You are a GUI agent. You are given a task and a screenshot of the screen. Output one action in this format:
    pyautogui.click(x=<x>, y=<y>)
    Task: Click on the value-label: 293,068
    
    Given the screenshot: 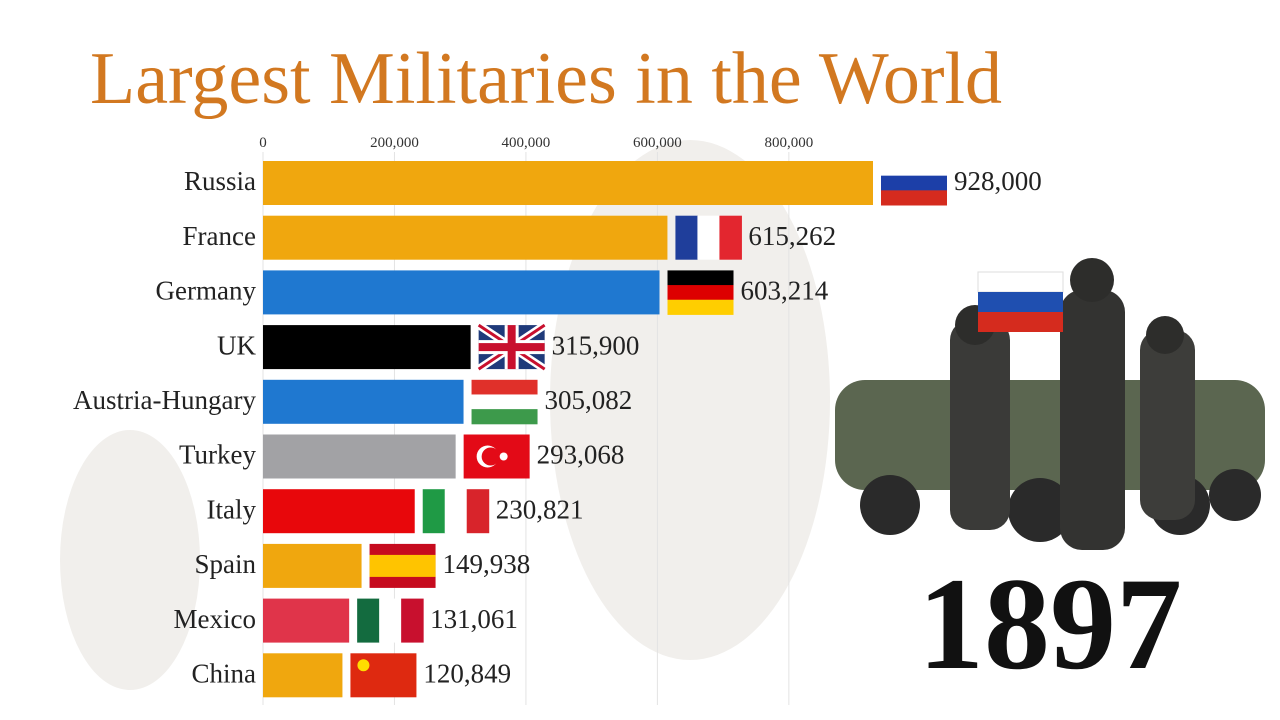 What is the action you would take?
    pyautogui.click(x=581, y=455)
    